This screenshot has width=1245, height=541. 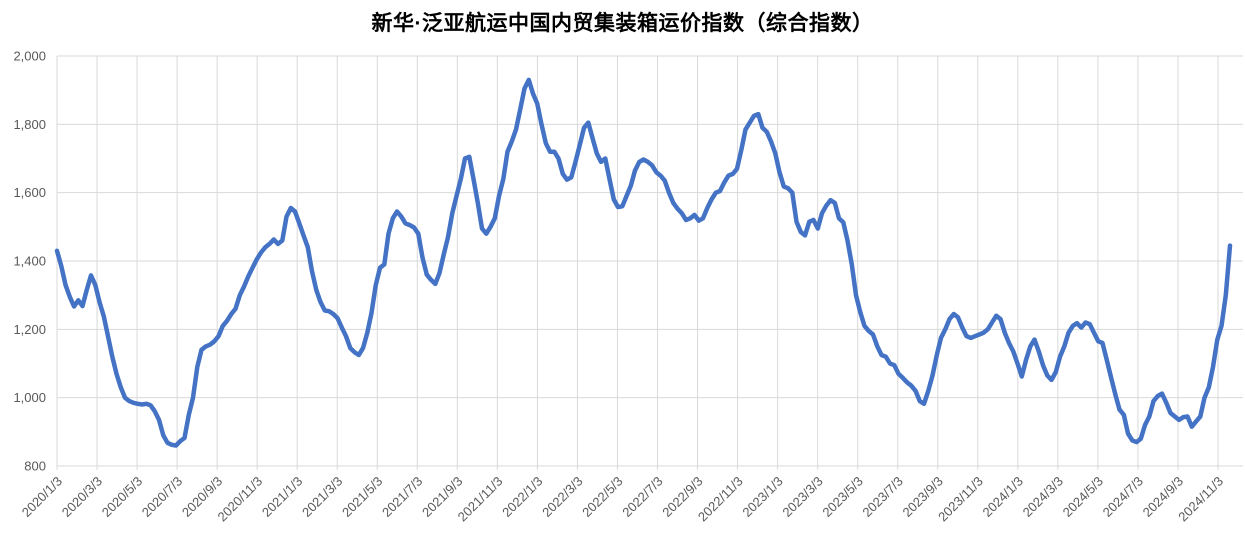 What do you see at coordinates (362, 497) in the screenshot?
I see `x-axis-label: 2021/5/3` at bounding box center [362, 497].